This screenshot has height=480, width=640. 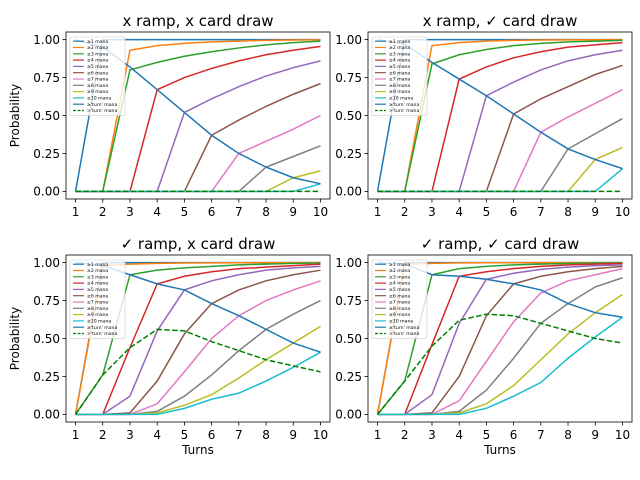 I want to click on subplot-title: ✓ ramp, ✓ card draw, so click(x=500, y=244).